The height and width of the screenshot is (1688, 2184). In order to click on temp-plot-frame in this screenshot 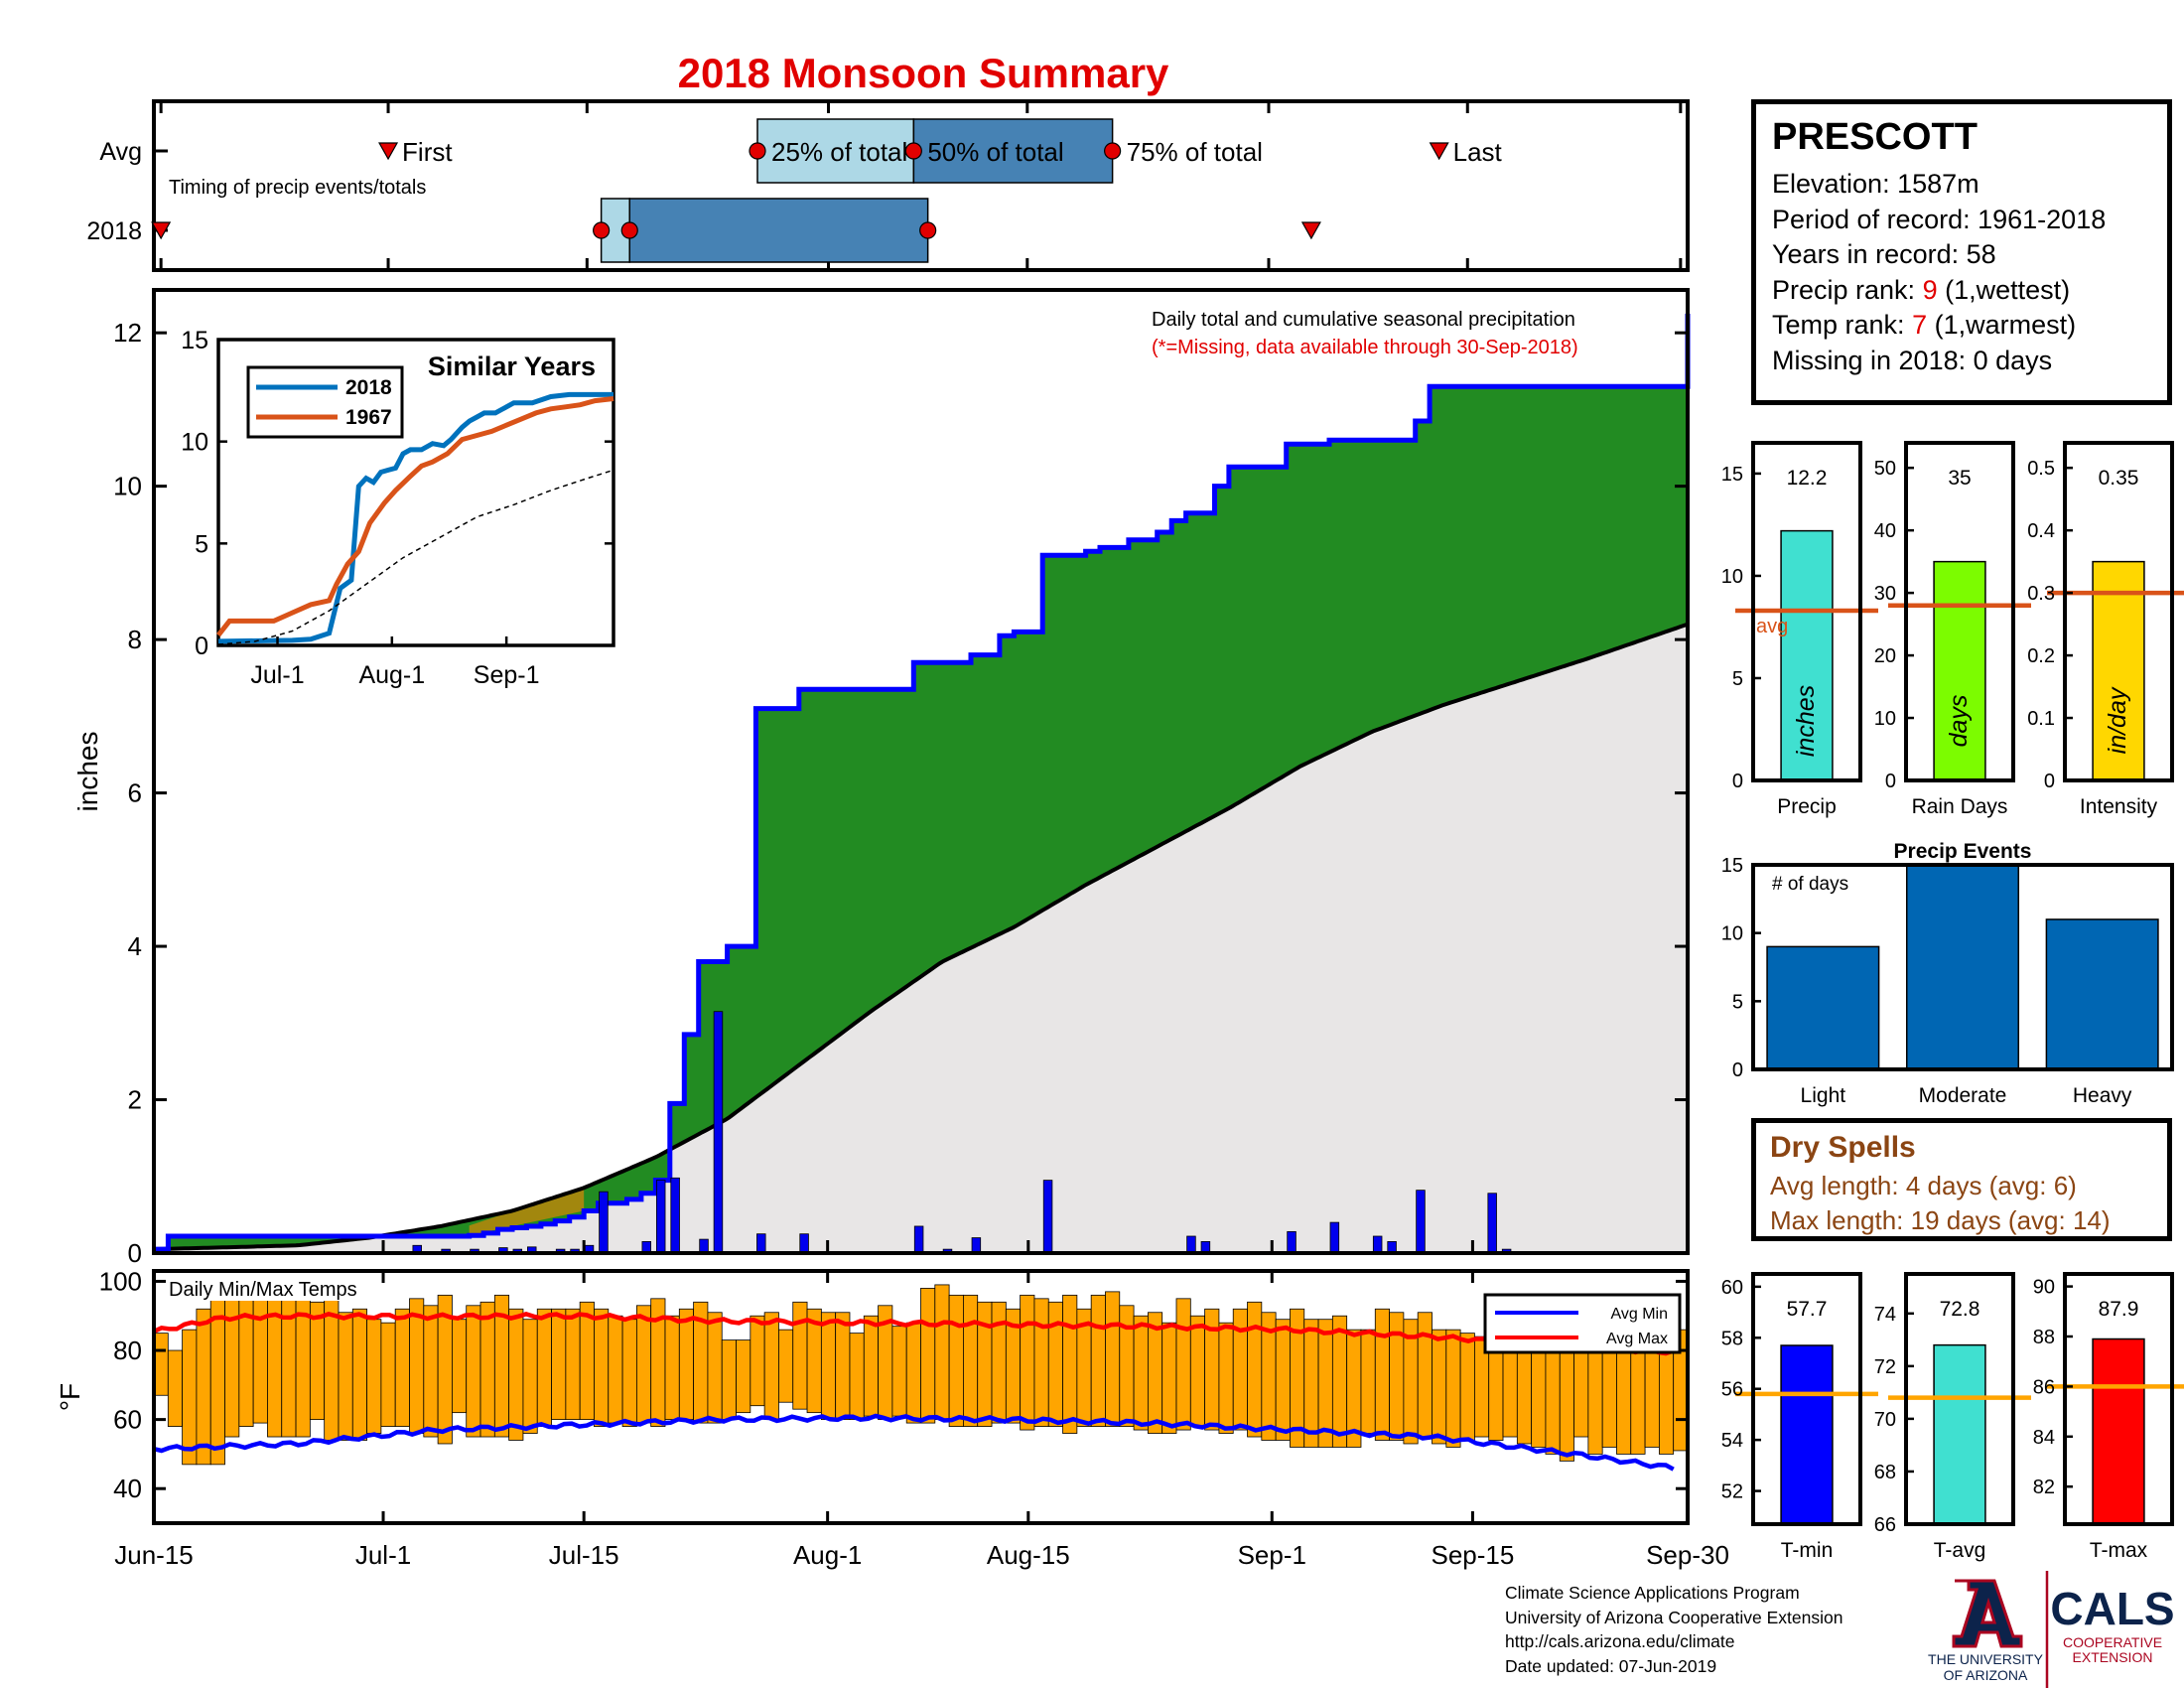, I will do `click(921, 1397)`.